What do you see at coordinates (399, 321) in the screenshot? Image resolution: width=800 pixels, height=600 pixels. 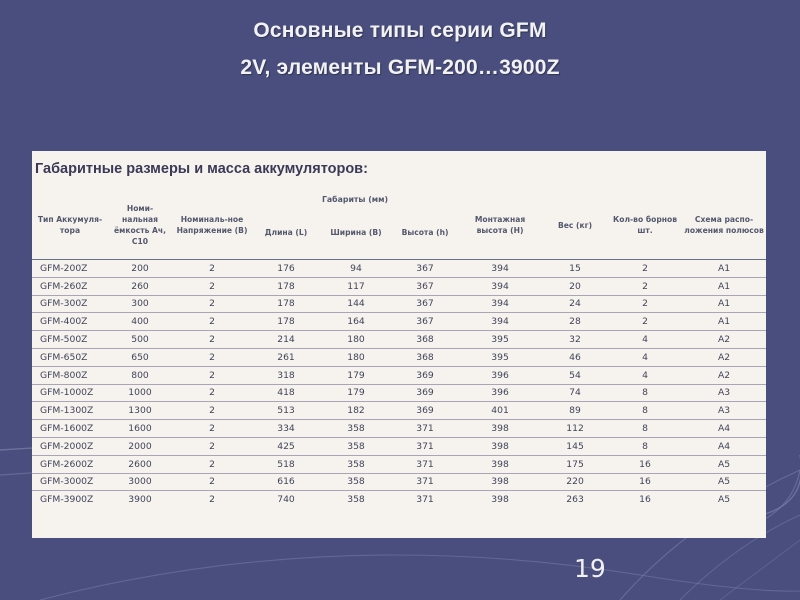 I see `table-row: GFM-400Z 400 2 178 164 367 394 28 2 A1` at bounding box center [399, 321].